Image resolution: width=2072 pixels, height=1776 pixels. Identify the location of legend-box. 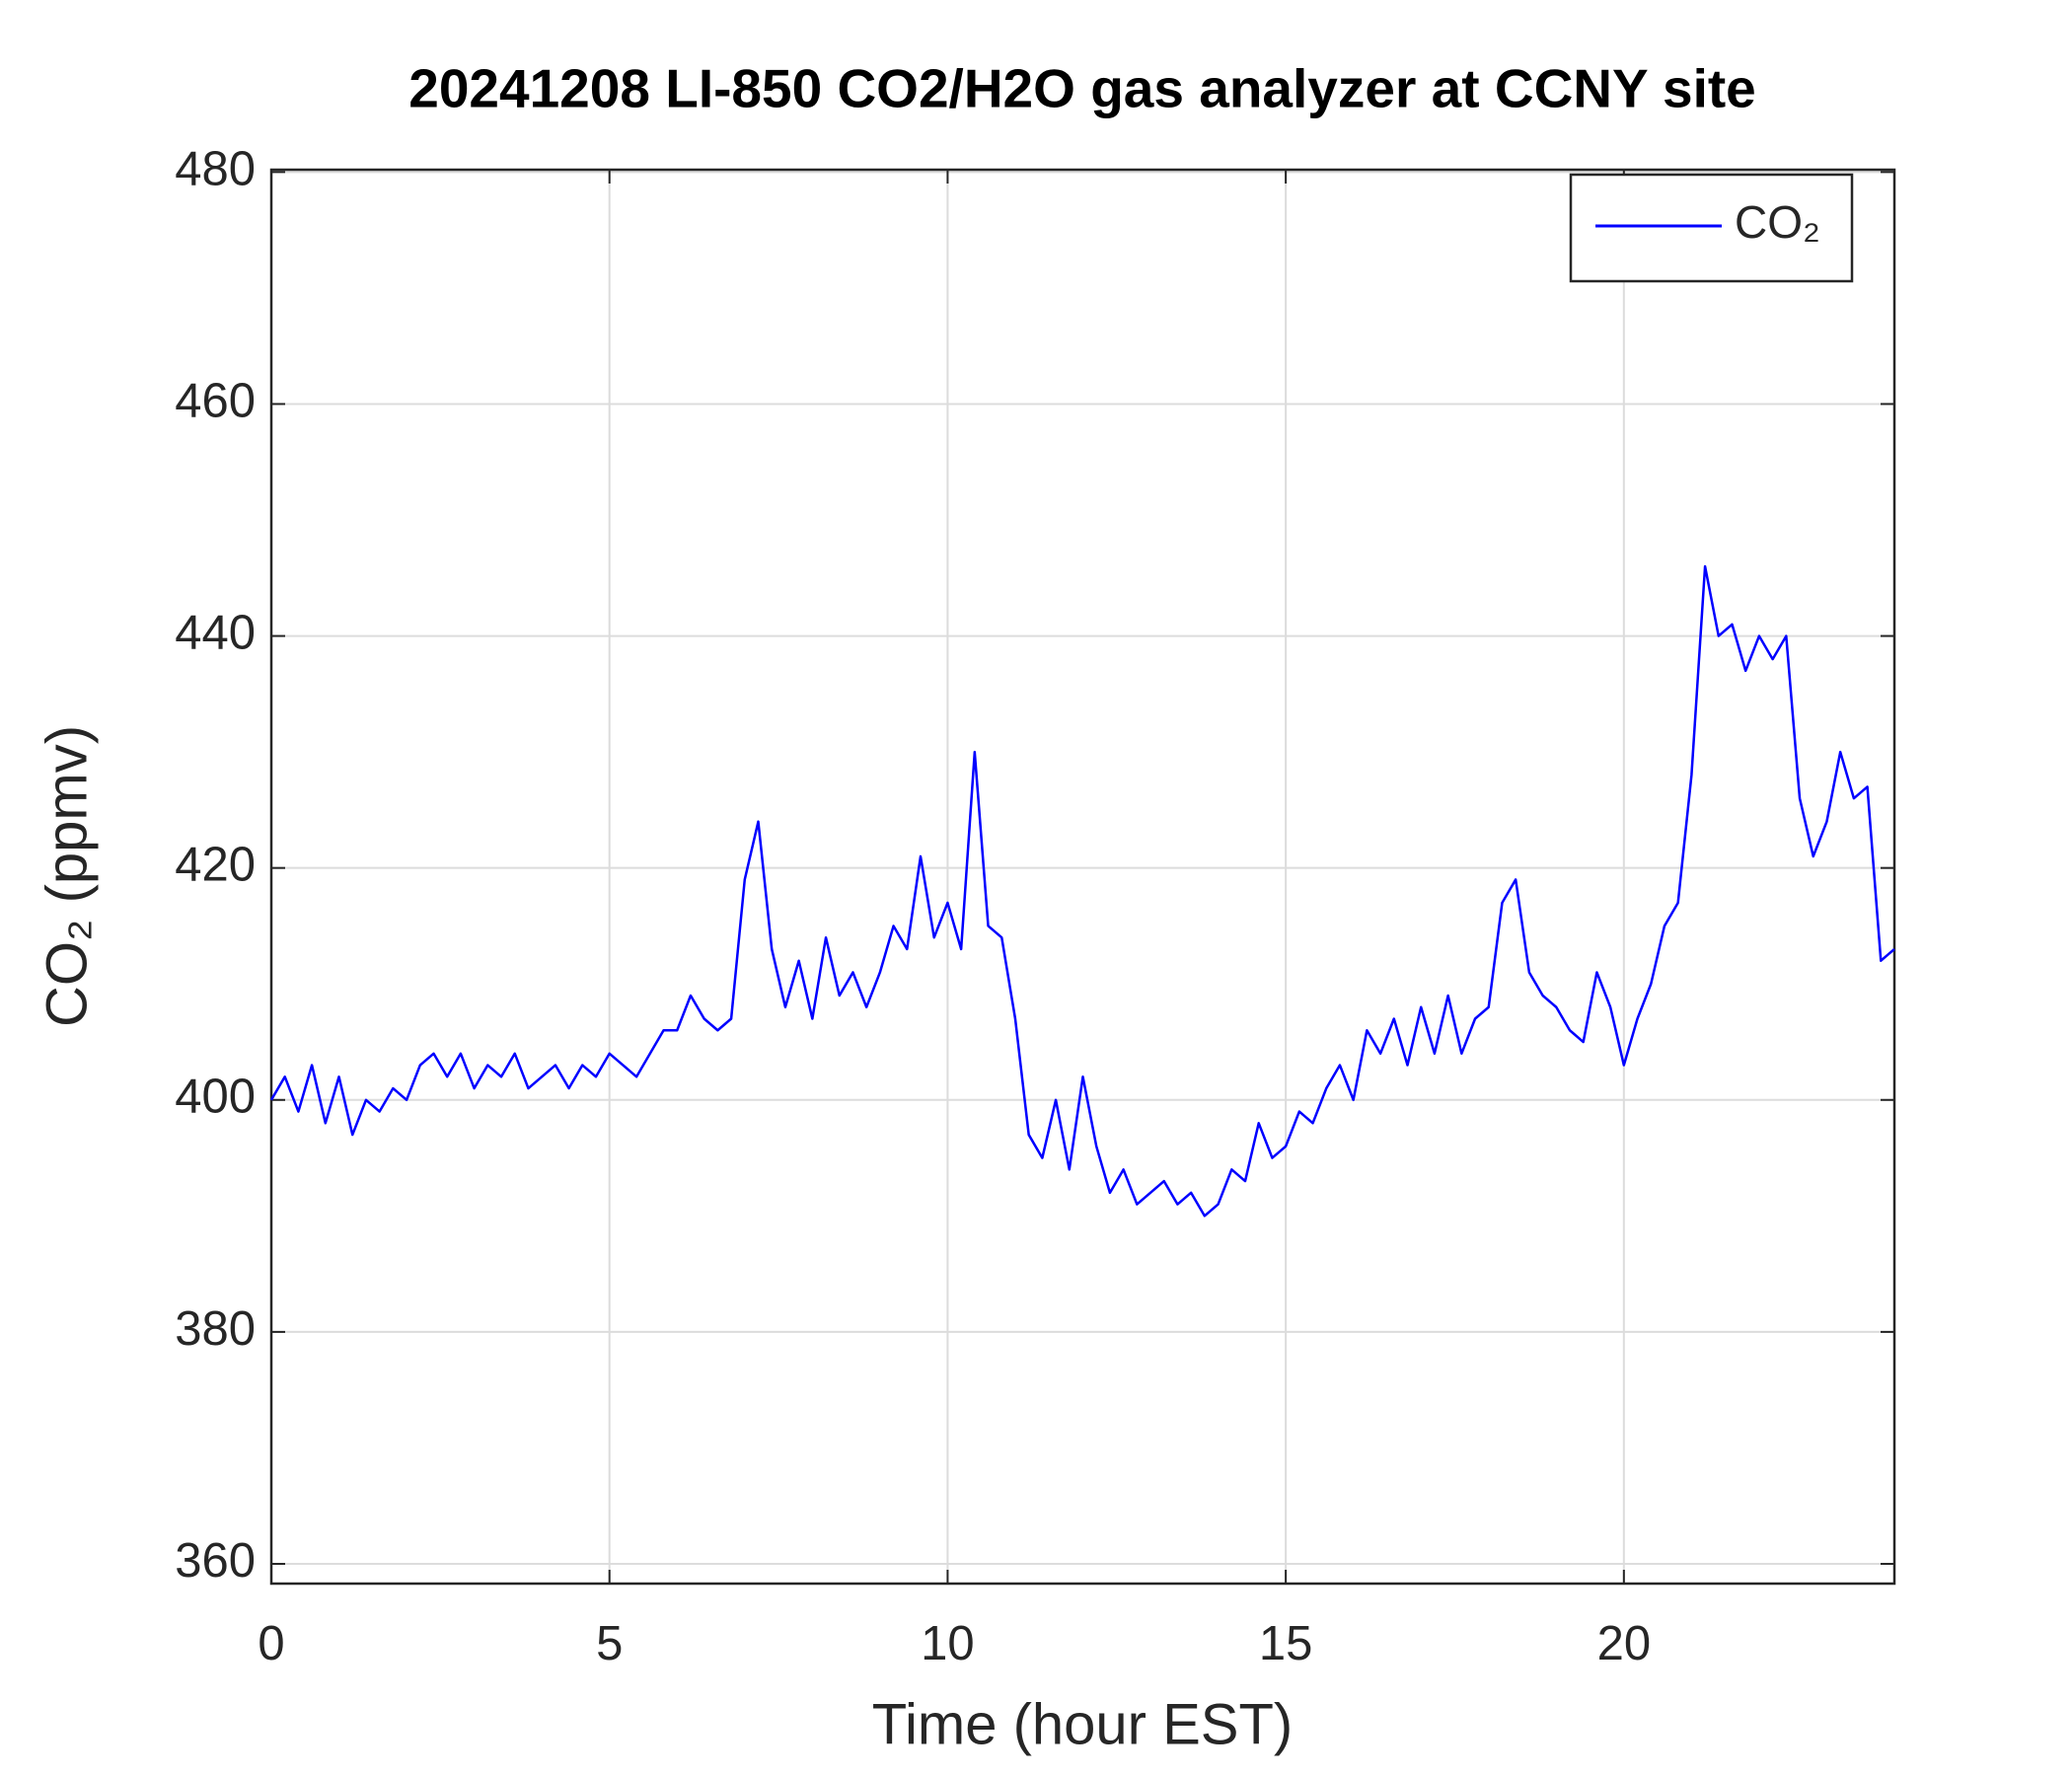
(1712, 228).